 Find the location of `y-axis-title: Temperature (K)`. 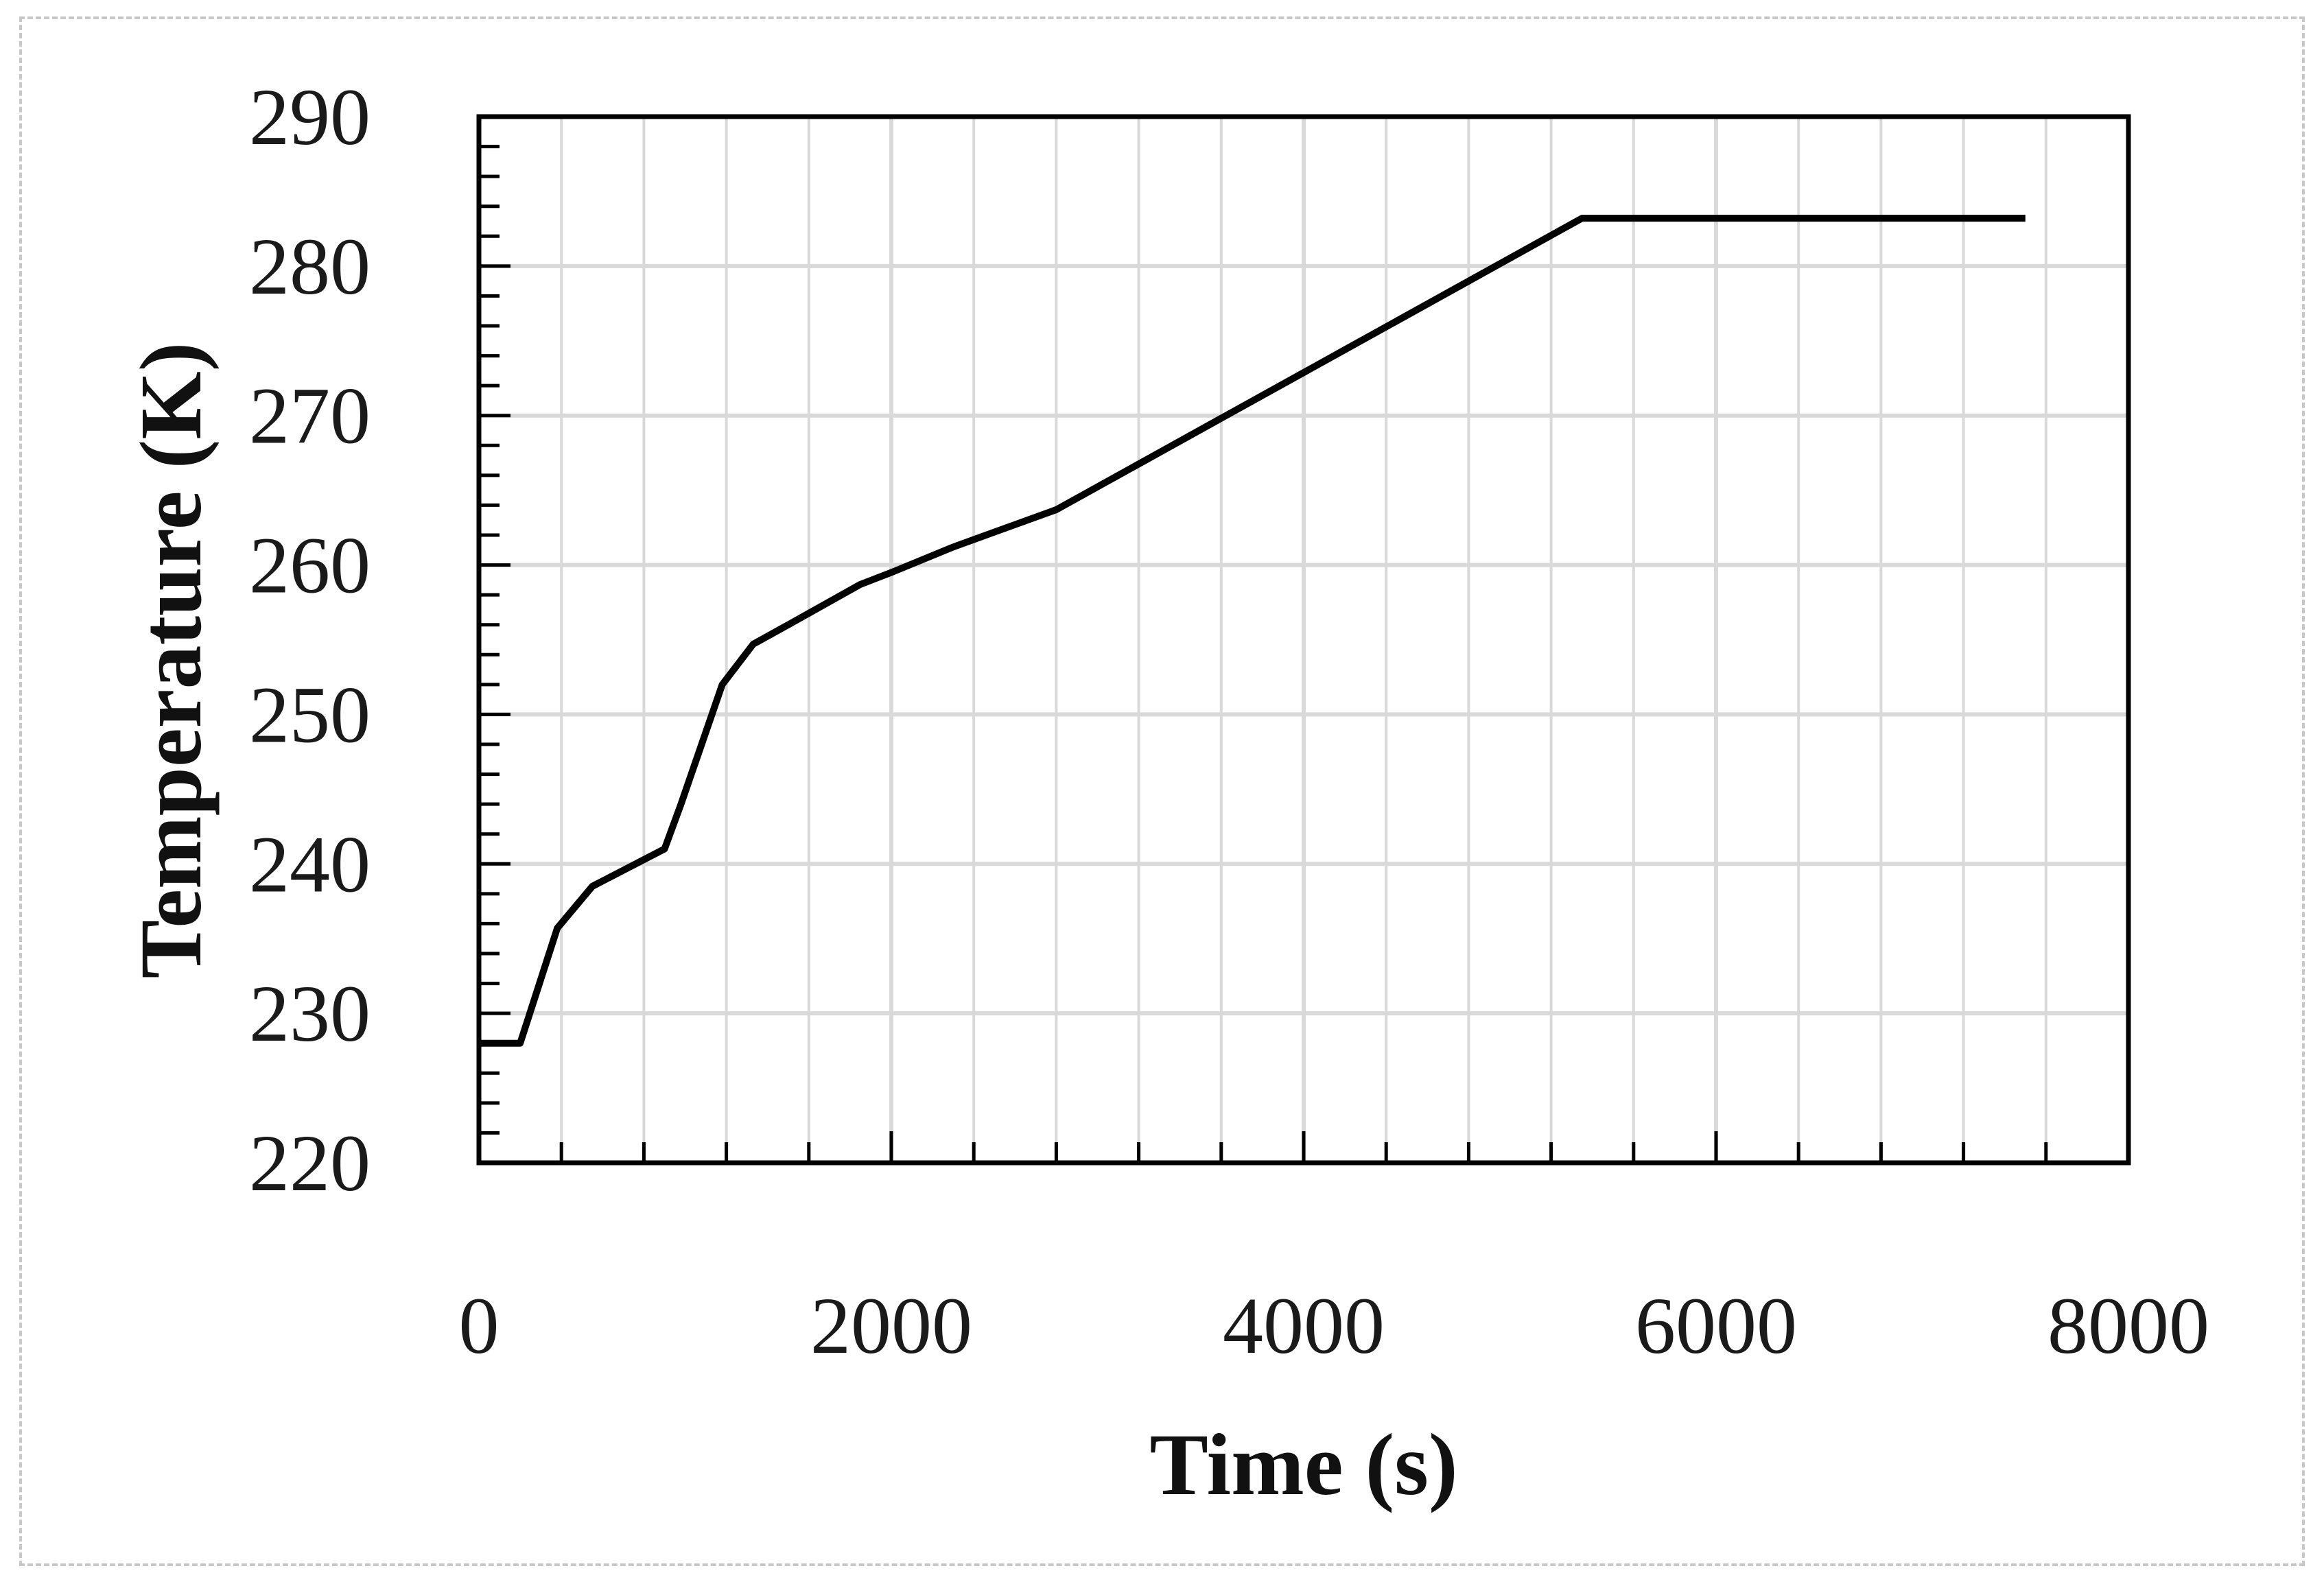

y-axis-title: Temperature (K) is located at coordinates (171, 660).